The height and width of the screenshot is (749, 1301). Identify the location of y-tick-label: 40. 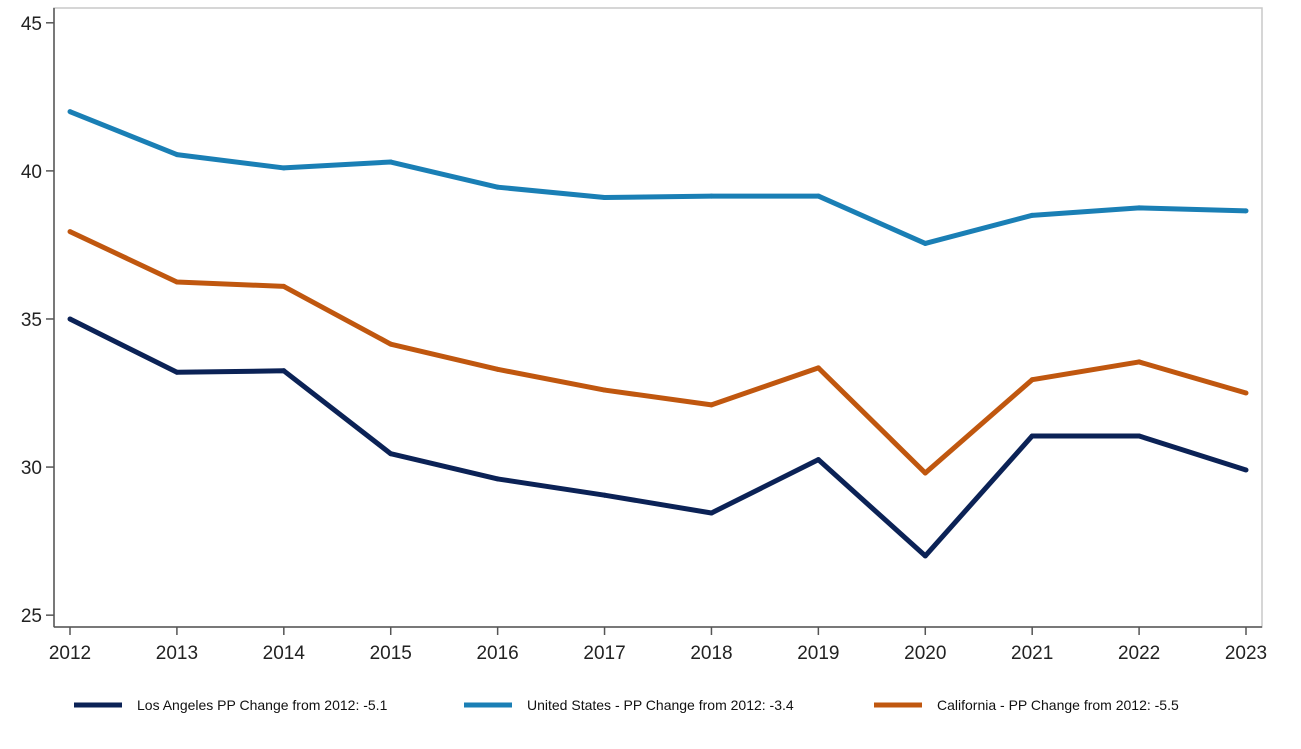
(31, 172).